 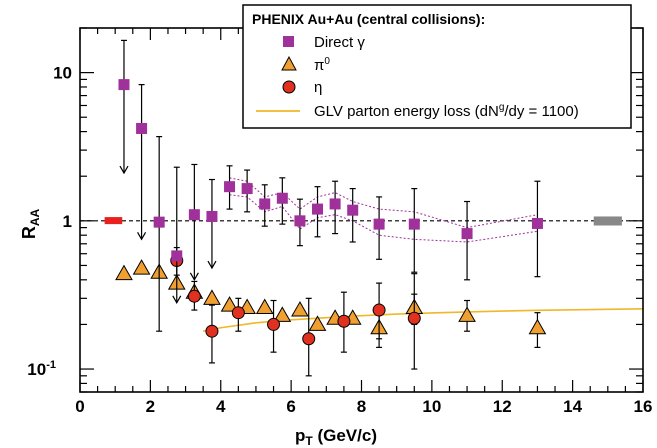 I want to click on legend-direct-gamma-label: Direct γ, so click(x=339, y=42).